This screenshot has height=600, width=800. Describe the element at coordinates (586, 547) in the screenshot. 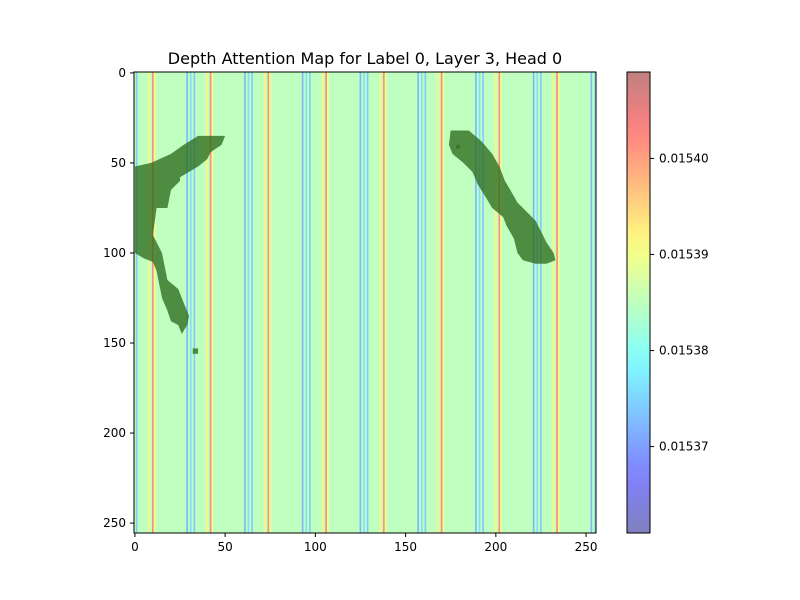

I see `x-tick-label: 250` at that location.